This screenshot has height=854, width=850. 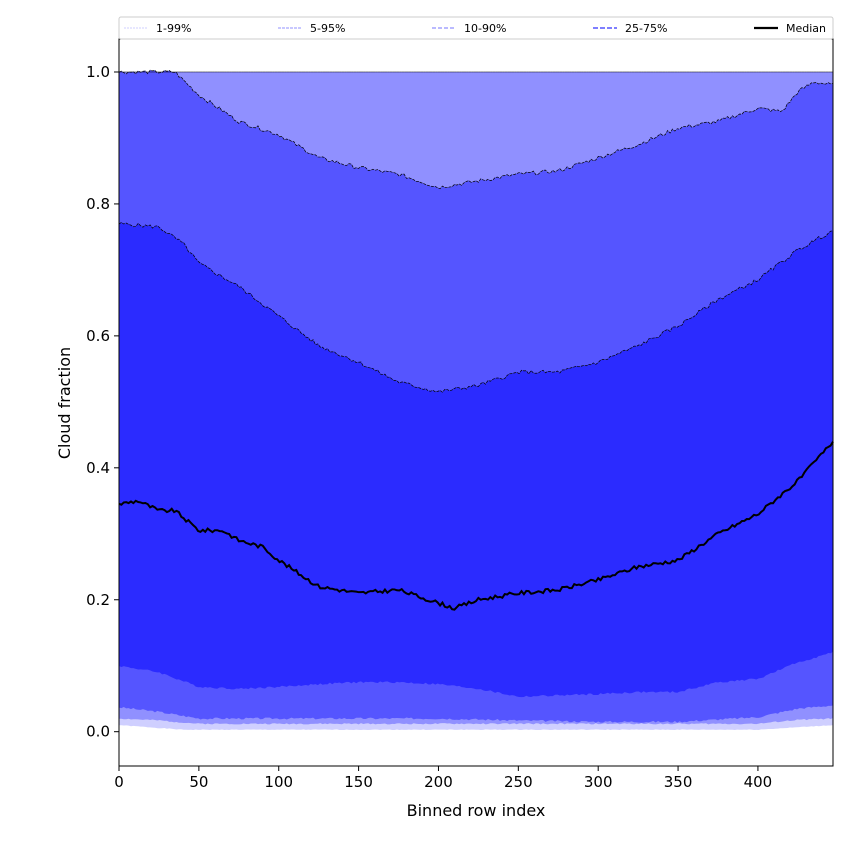 I want to click on x-tick-label: 350, so click(x=678, y=782).